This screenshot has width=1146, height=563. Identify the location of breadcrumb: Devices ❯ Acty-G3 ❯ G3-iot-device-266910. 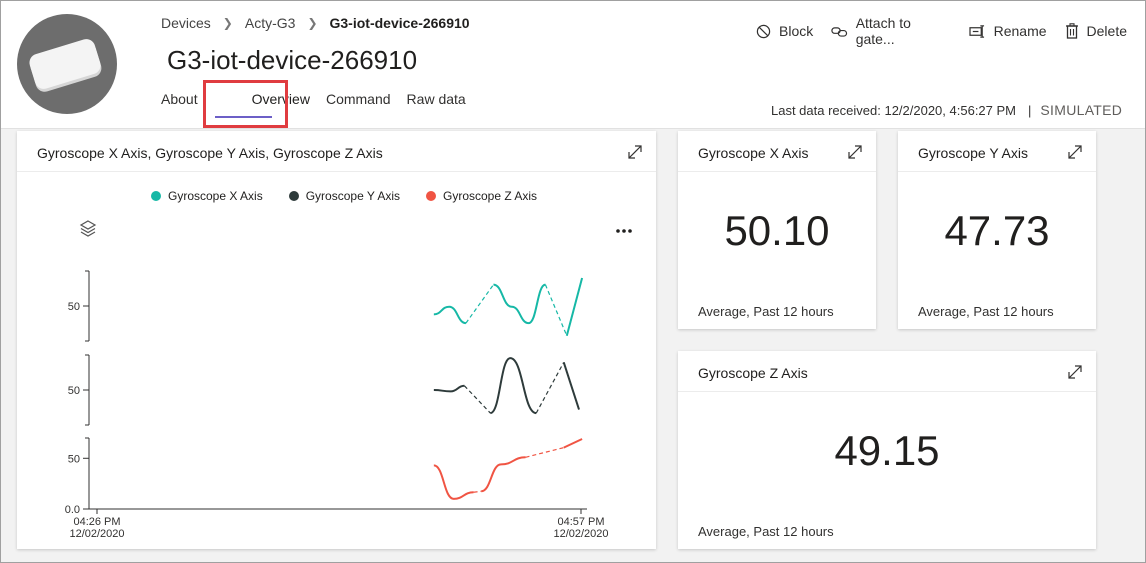
(315, 23).